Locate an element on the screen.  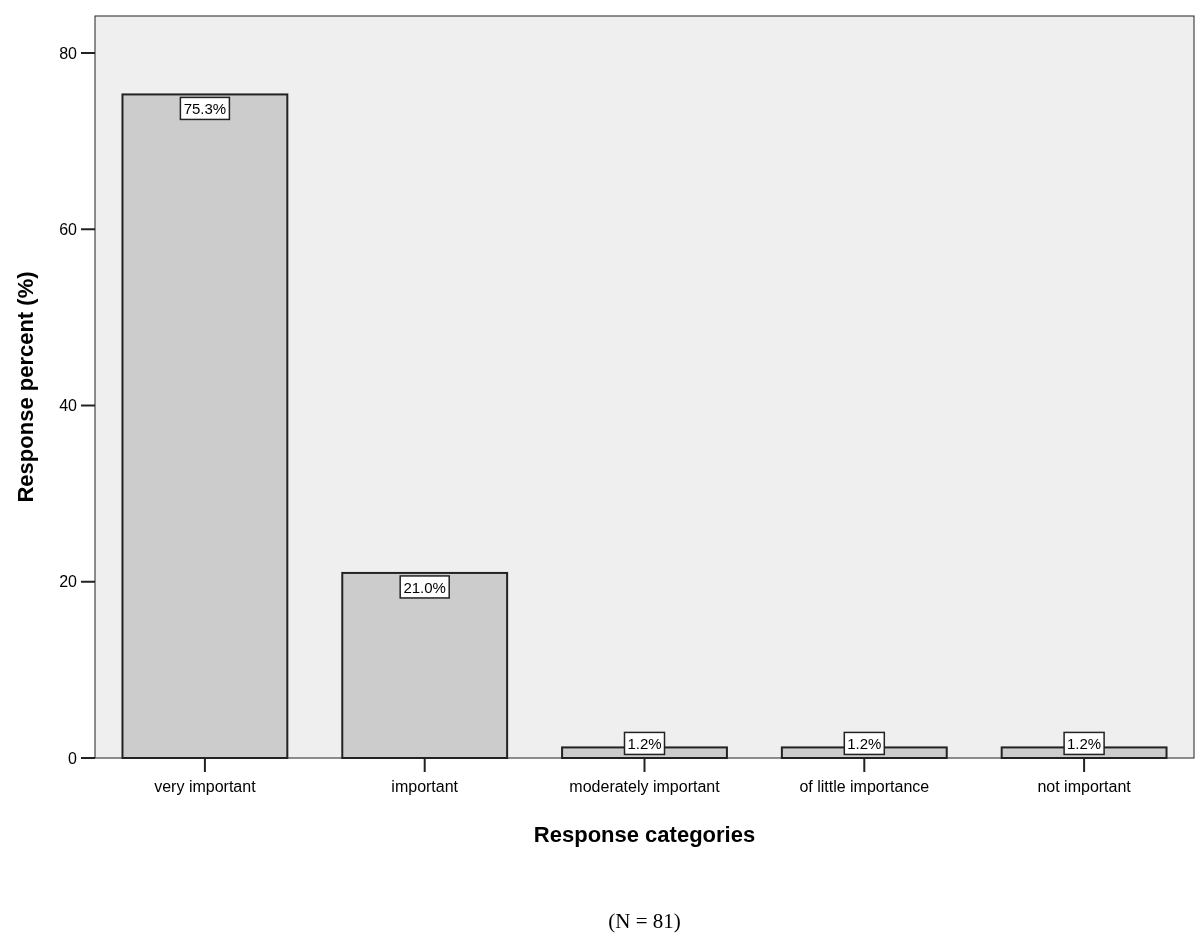
text: (N = 81) is located at coordinates (644, 921).